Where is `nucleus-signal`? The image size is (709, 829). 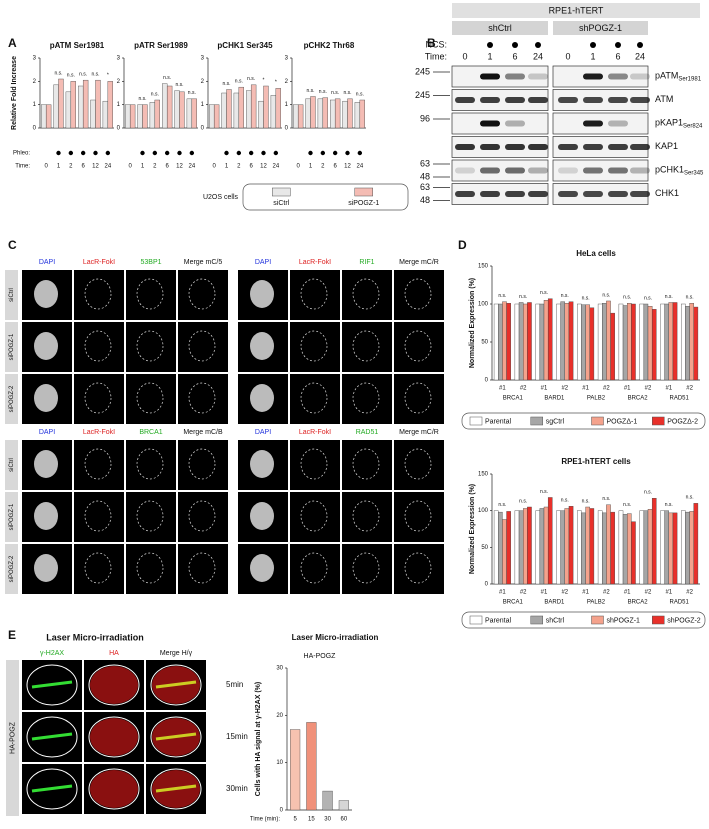
nucleus-signal is located at coordinates (114, 737).